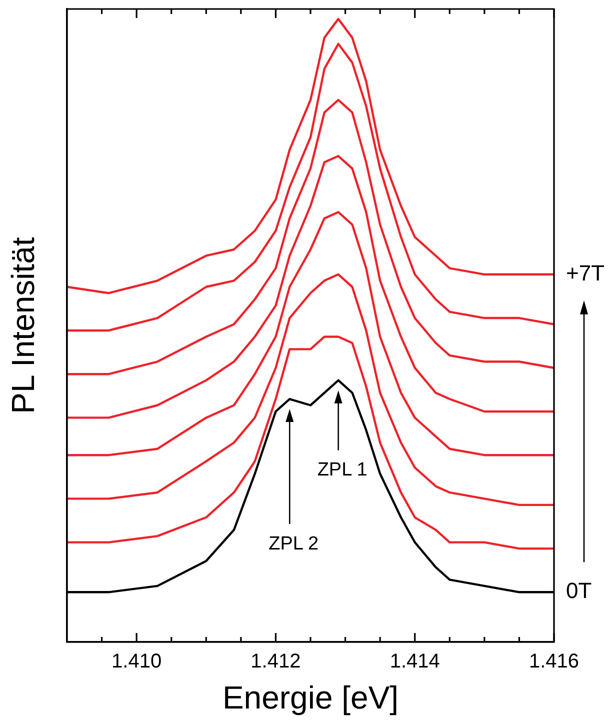 This screenshot has height=723, width=608. What do you see at coordinates (342, 470) in the screenshot?
I see `annotation: ZPL 1` at bounding box center [342, 470].